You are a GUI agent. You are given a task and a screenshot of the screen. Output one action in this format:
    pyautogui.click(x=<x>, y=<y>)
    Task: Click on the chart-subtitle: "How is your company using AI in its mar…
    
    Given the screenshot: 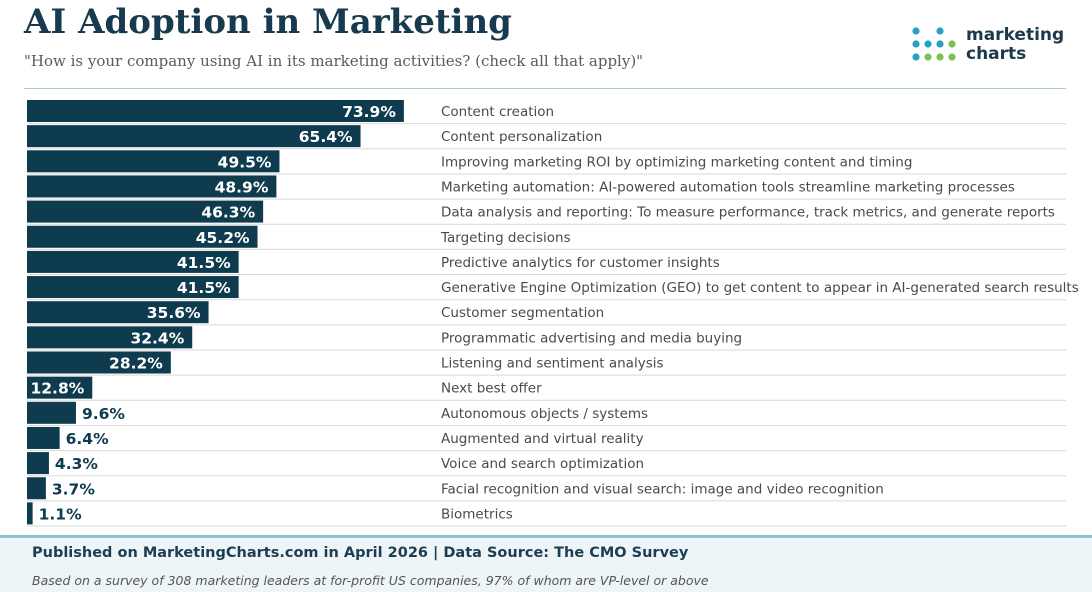 What is the action you would take?
    pyautogui.click(x=334, y=61)
    